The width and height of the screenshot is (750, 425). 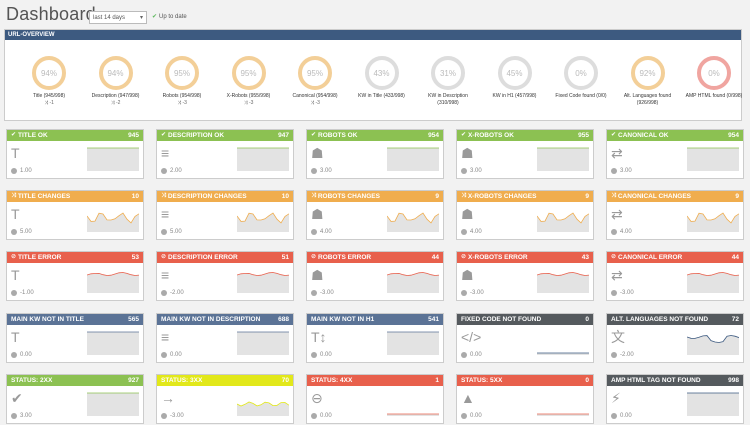 I want to click on metric-card: ⤨ TITLE CHANGES 10 T 5.00, so click(x=75, y=215).